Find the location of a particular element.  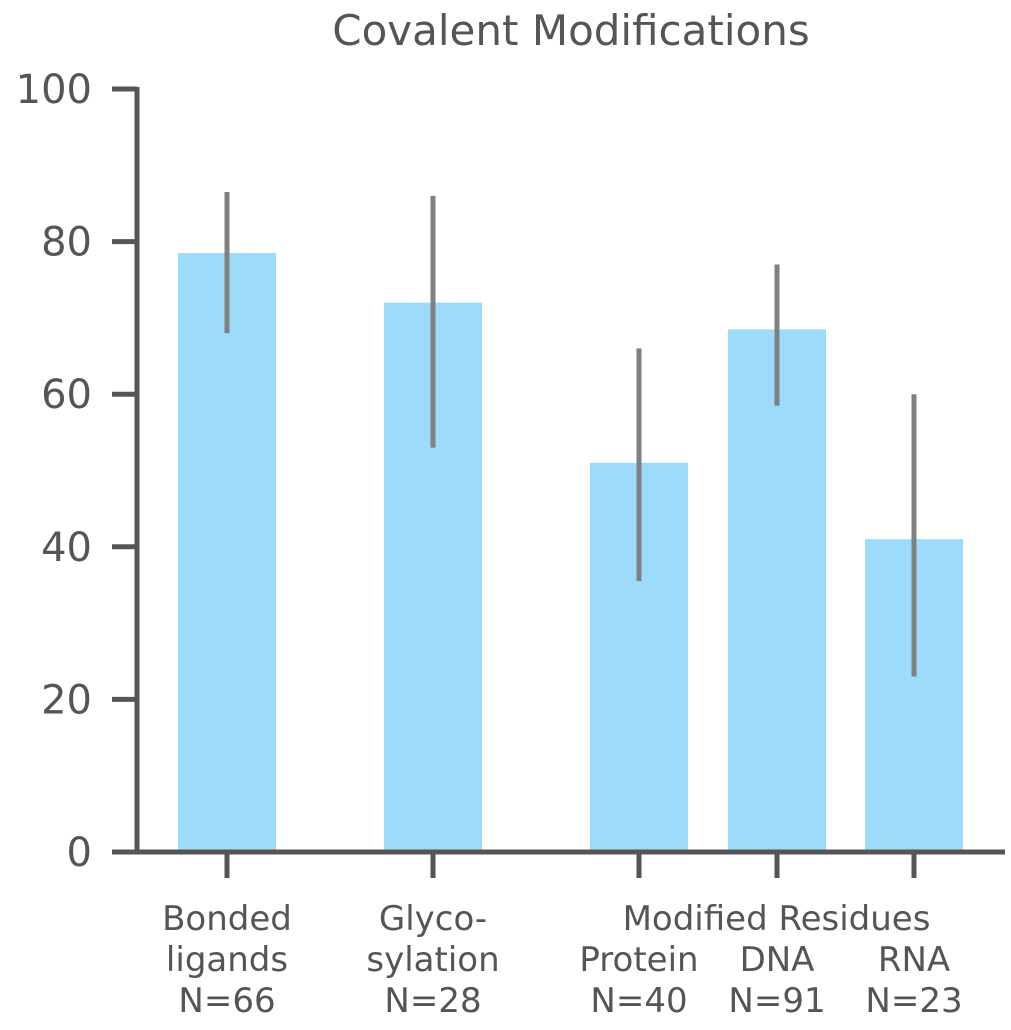

chart-title: Covalent Modifications is located at coordinates (570, 30).